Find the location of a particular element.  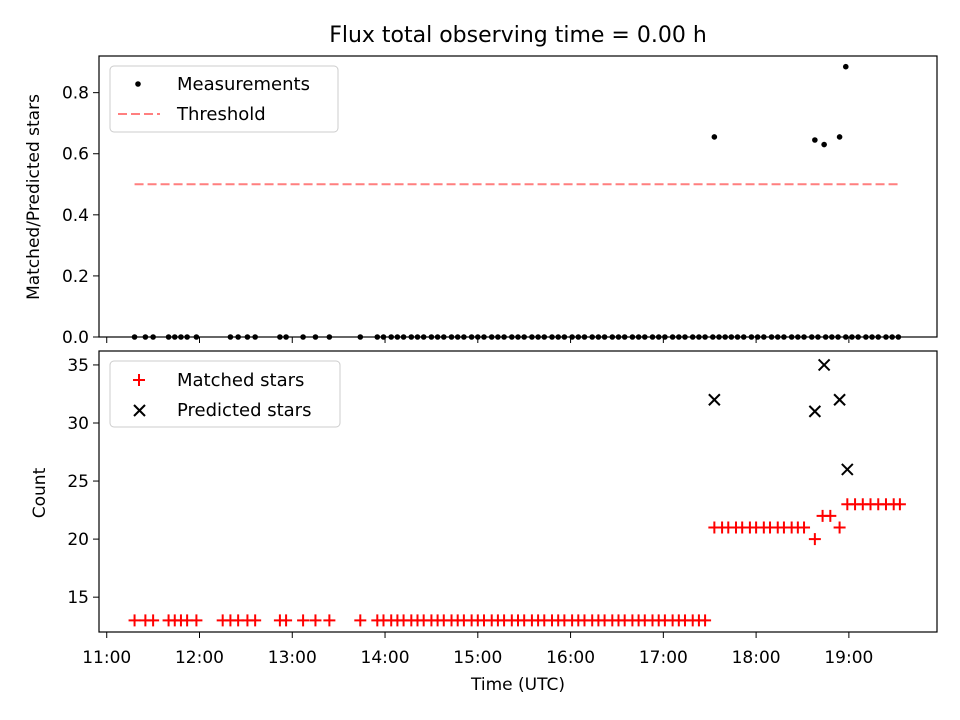

bottom-y-axis-label: Count is located at coordinates (40, 492).